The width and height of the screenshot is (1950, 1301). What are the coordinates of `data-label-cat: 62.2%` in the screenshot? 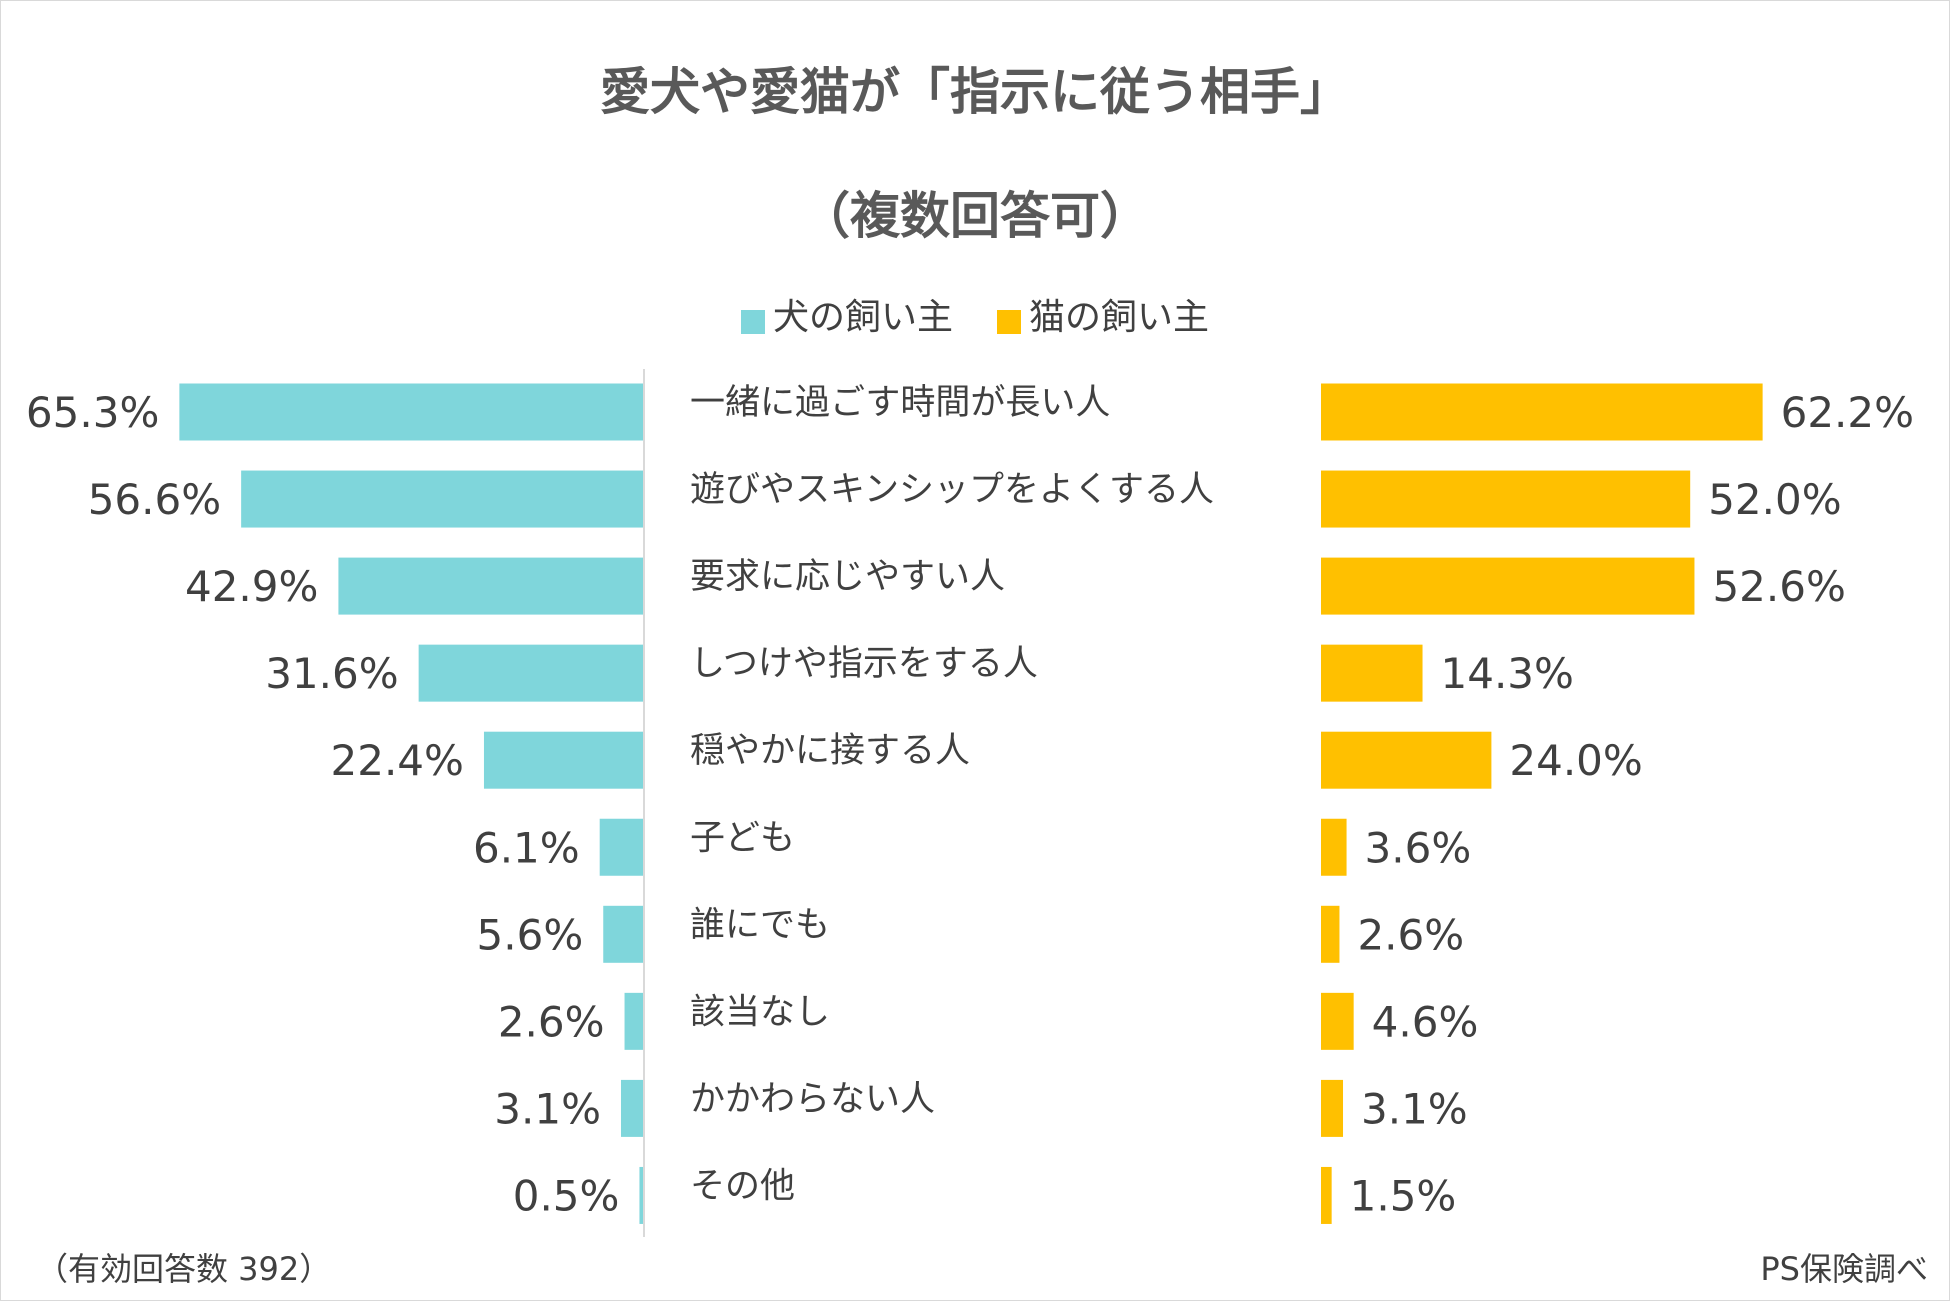 It's located at (1847, 412).